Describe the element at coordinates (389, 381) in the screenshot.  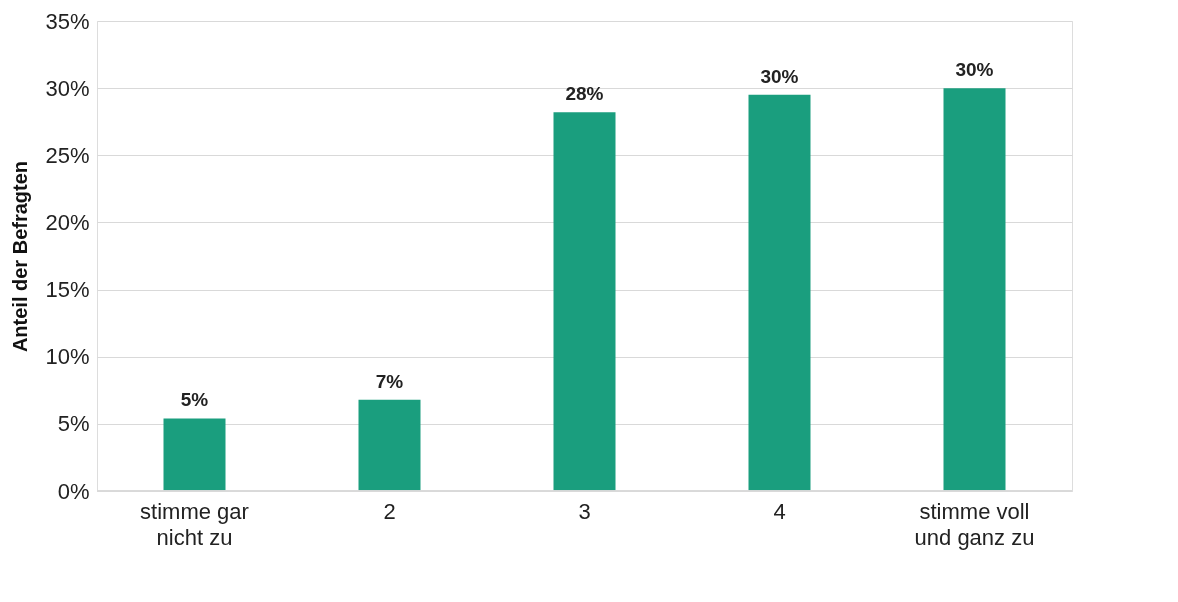
I see `data-label: 7%` at that location.